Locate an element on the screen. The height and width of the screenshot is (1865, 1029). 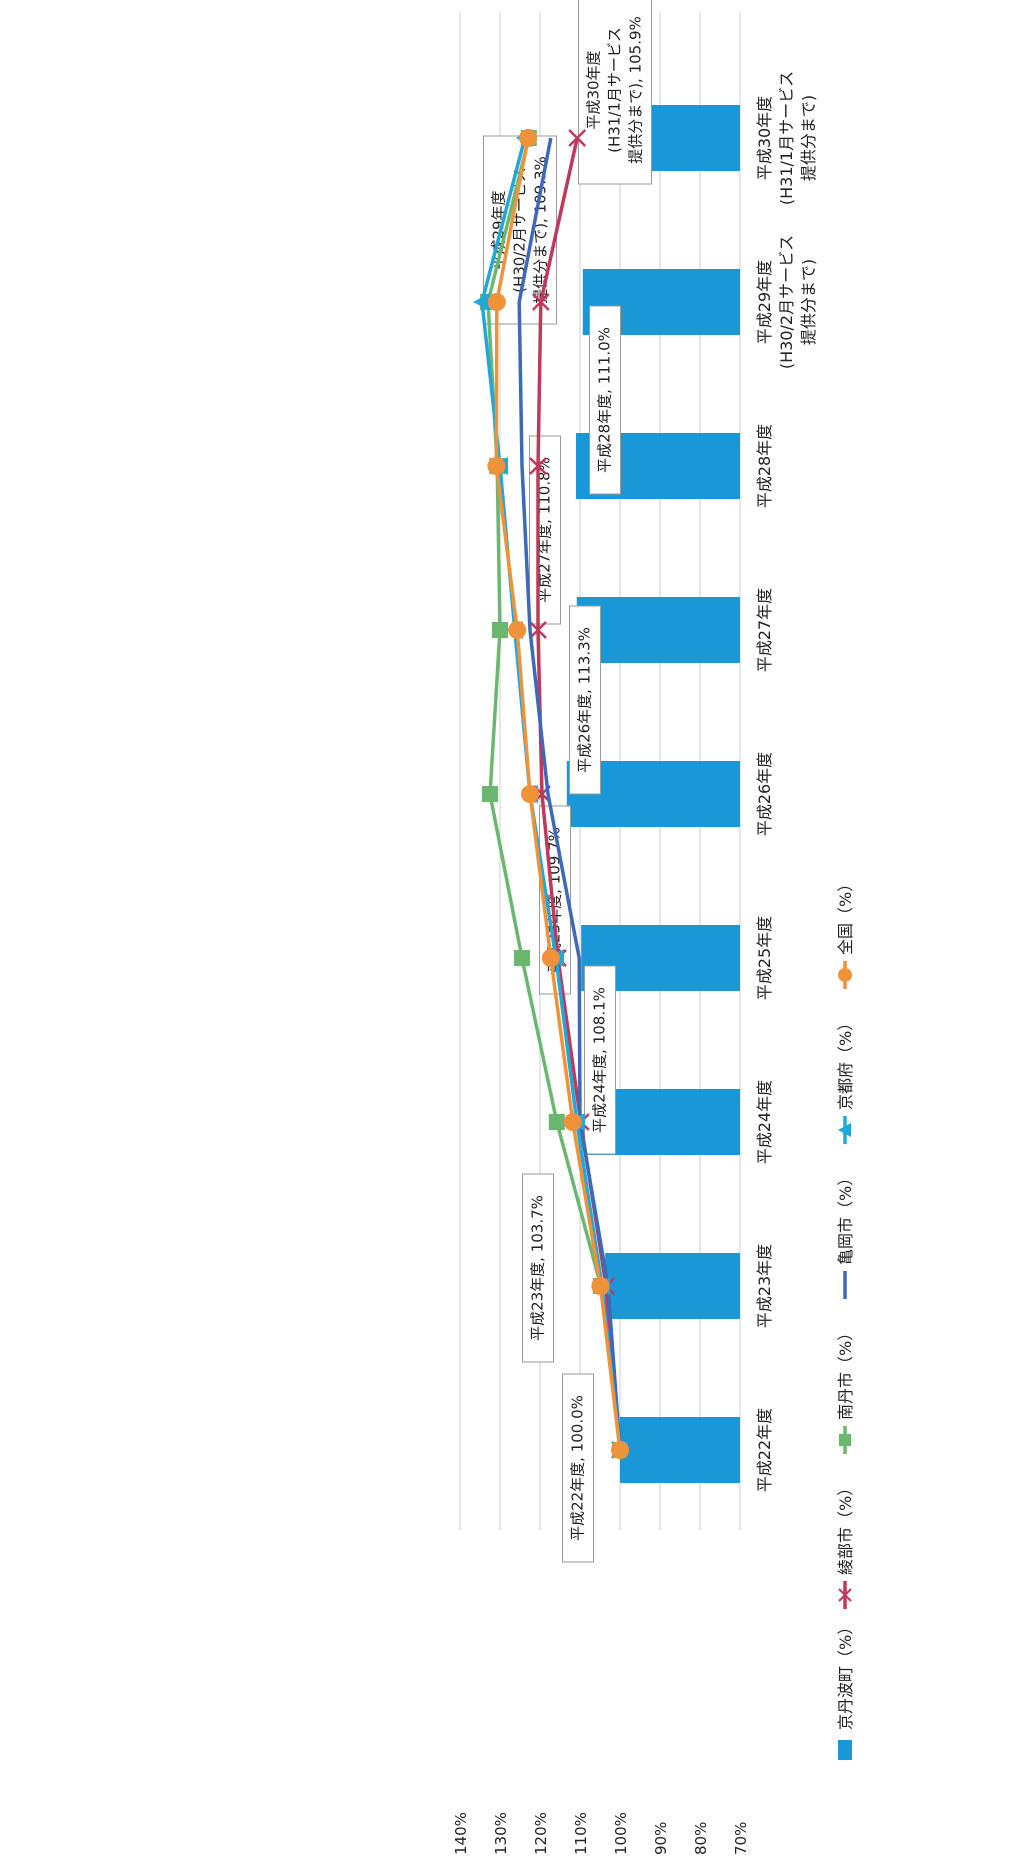
data-label: 平成26年度, 113.3% is located at coordinates (585, 700).